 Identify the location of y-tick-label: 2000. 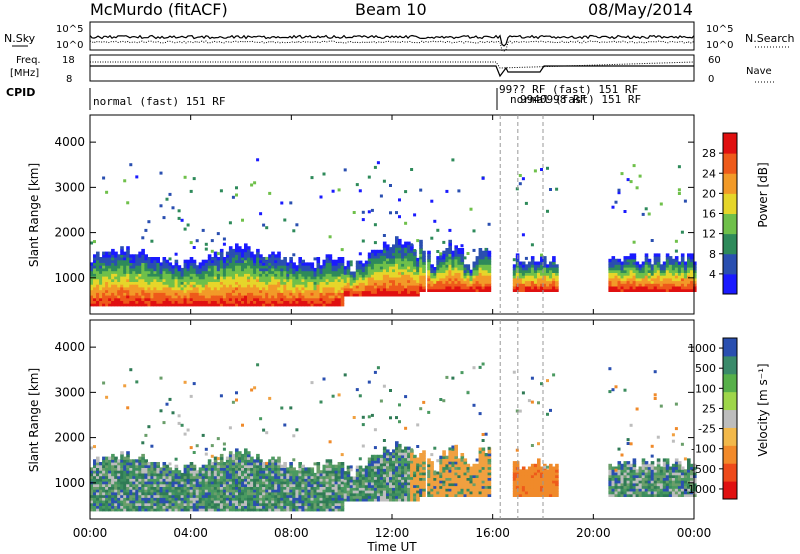
(69, 233).